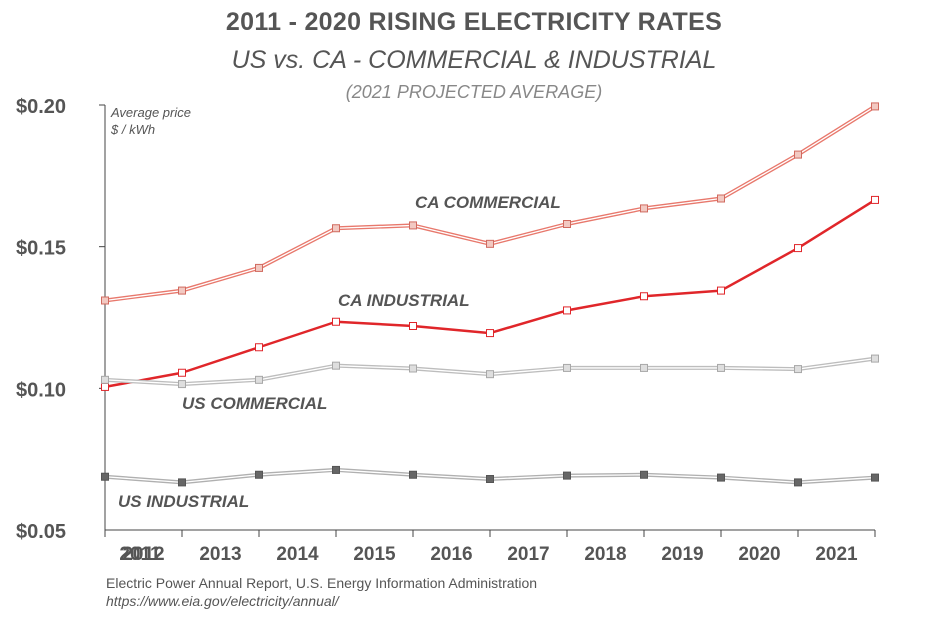  What do you see at coordinates (150, 112) in the screenshot?
I see `y-axis-label-line: Average price` at bounding box center [150, 112].